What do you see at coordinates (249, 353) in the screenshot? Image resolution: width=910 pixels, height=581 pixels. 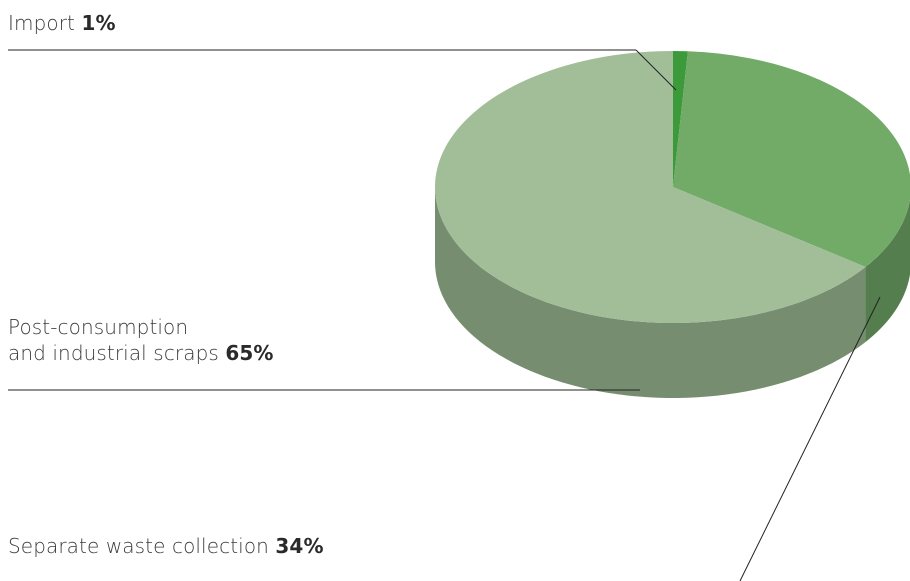 I see `label-post-value: 65%` at bounding box center [249, 353].